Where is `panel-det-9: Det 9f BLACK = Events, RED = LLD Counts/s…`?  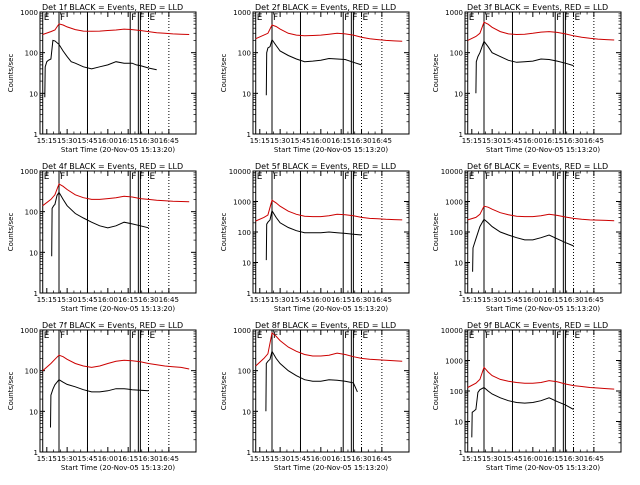 panel-det-9: Det 9f BLACK = Events, RED = LLD Counts/s… is located at coordinates (527, 396).